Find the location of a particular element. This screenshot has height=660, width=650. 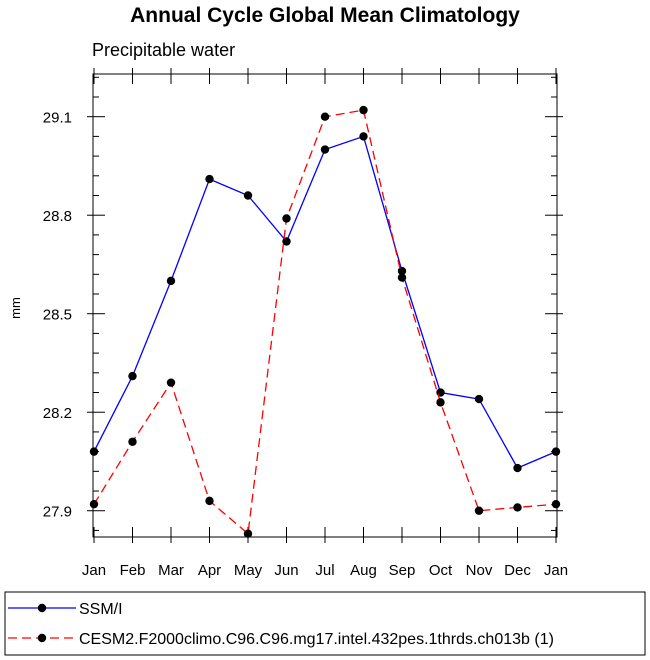

chart-title: Annual Cycle Global Mean Climatology is located at coordinates (325, 15).